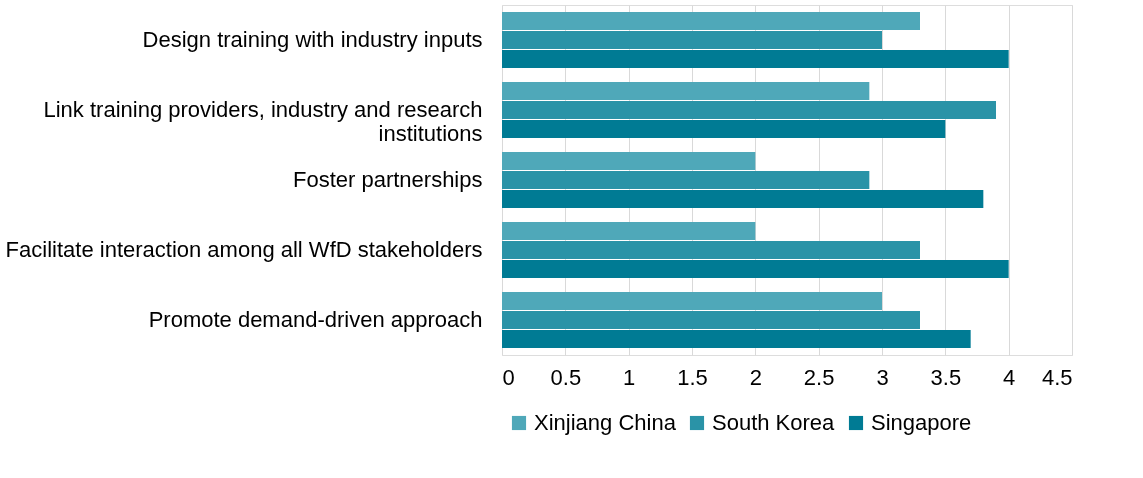 The width and height of the screenshot is (1143, 478). Describe the element at coordinates (315, 319) in the screenshot. I see `y-tick-label: Promote demand-driven approach` at that location.